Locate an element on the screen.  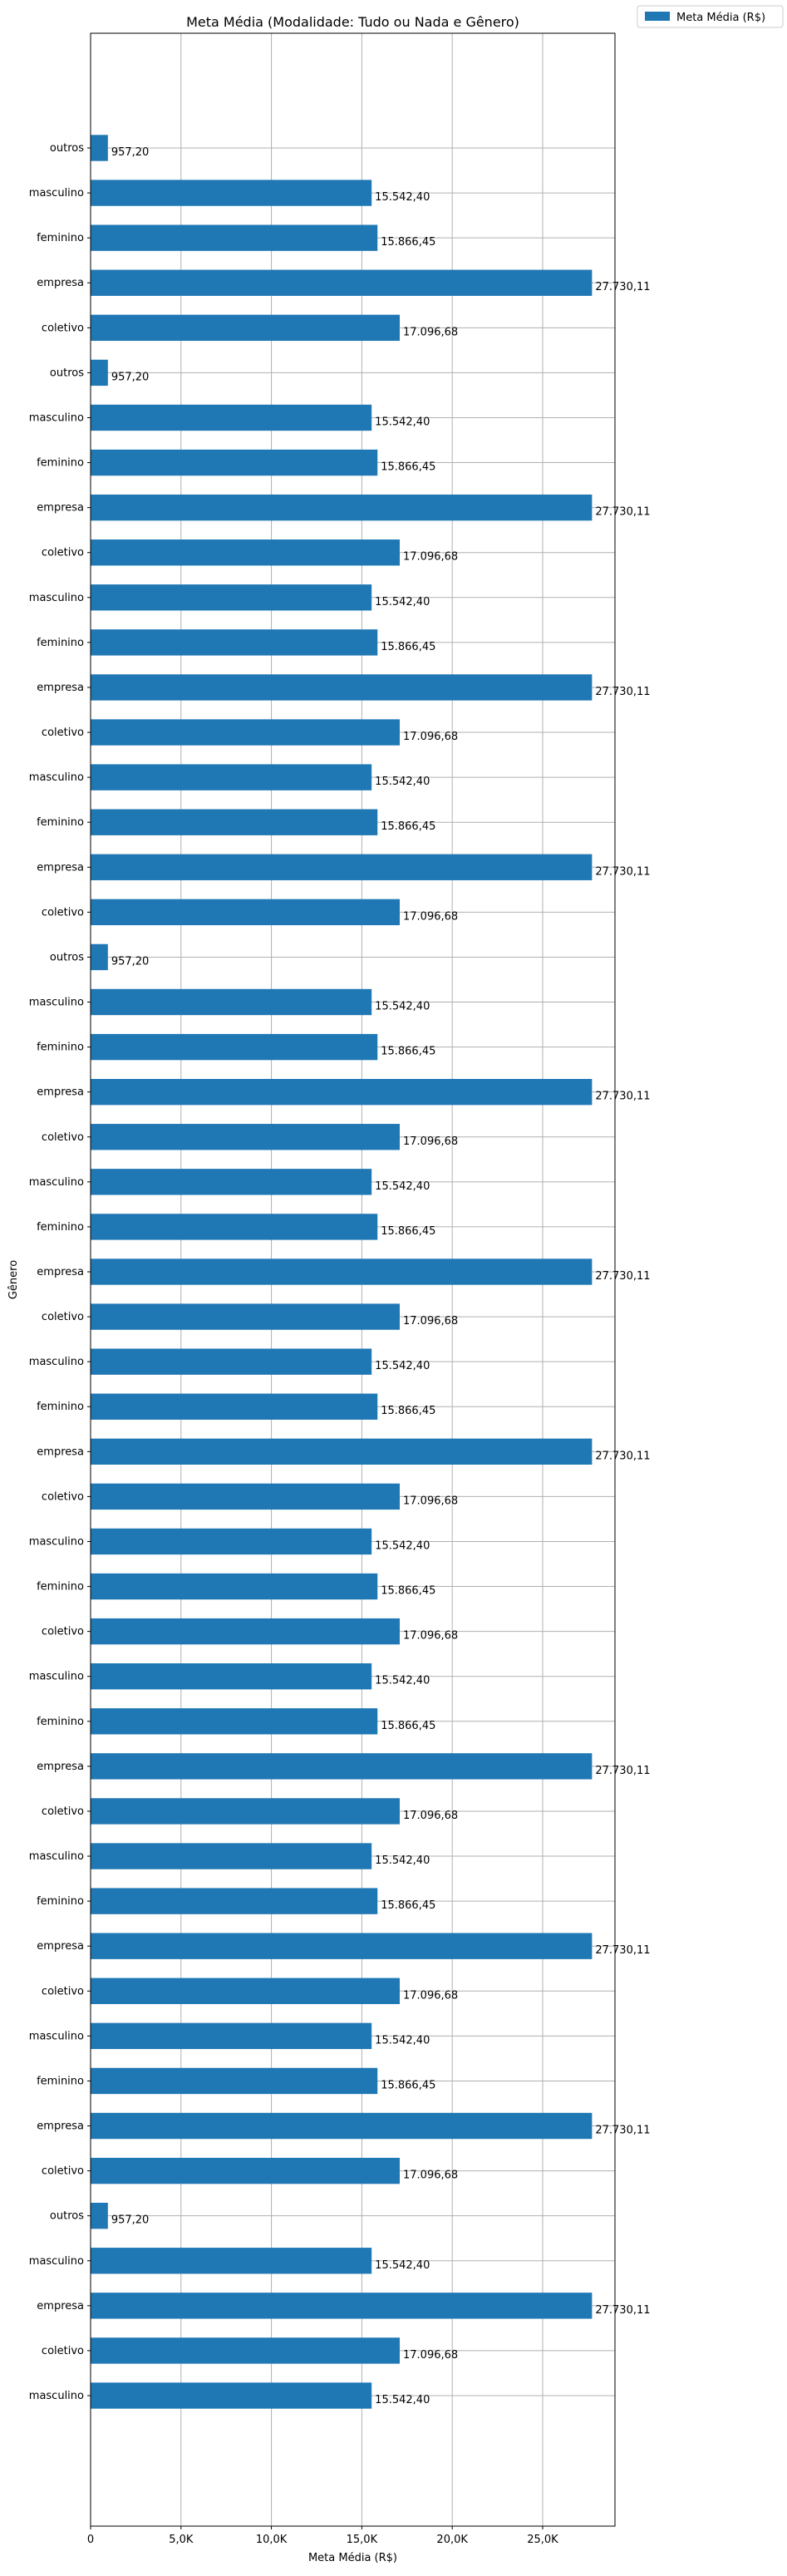
x-tick-label: 15,0K is located at coordinates (362, 2540).